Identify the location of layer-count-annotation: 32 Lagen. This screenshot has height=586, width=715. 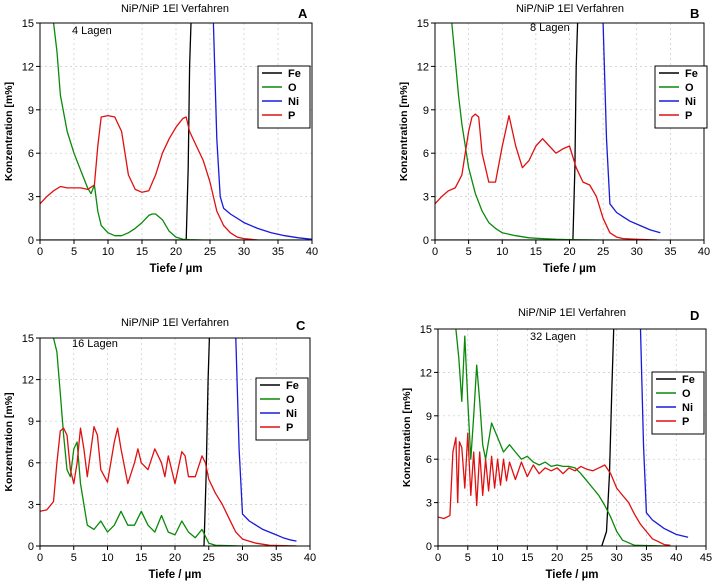
(553, 337).